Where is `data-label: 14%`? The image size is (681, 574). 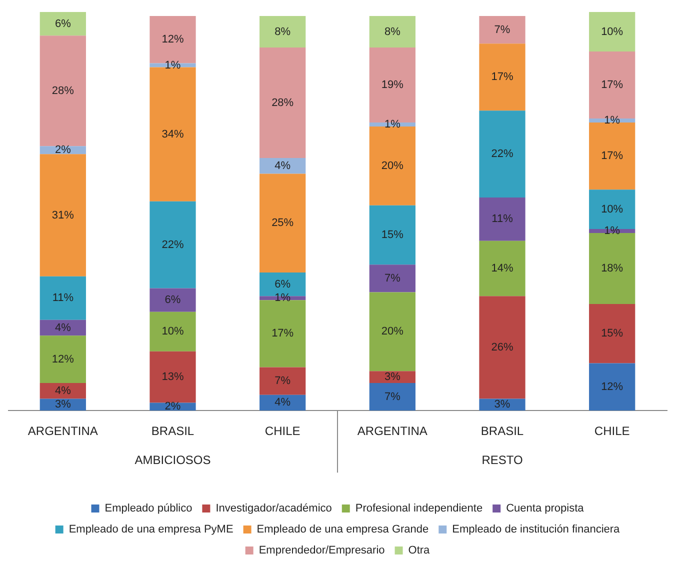
data-label: 14% is located at coordinates (502, 268).